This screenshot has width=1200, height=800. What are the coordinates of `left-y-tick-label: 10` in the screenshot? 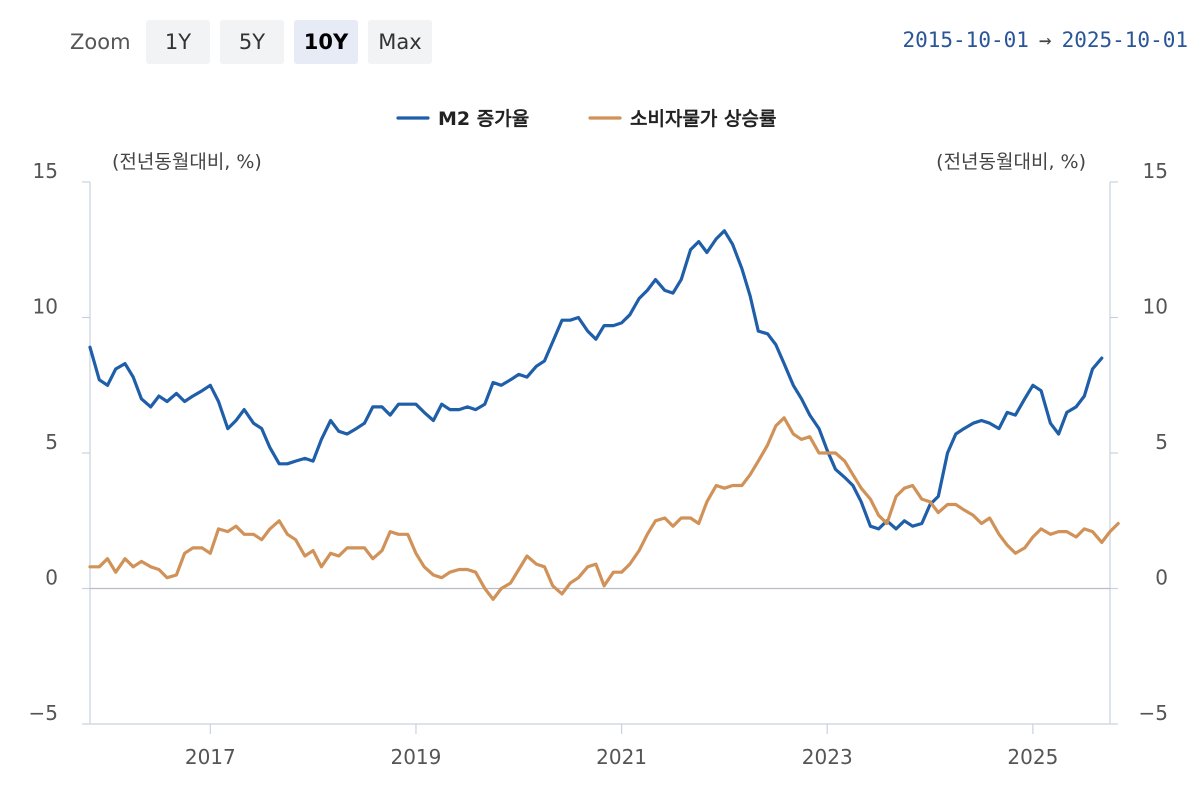 It's located at (45, 307).